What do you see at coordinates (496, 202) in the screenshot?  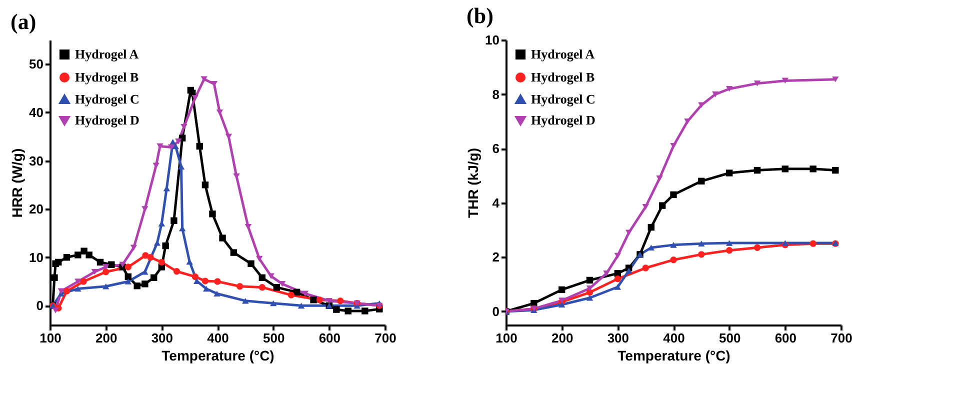 I see `y-tick-label: 4` at bounding box center [496, 202].